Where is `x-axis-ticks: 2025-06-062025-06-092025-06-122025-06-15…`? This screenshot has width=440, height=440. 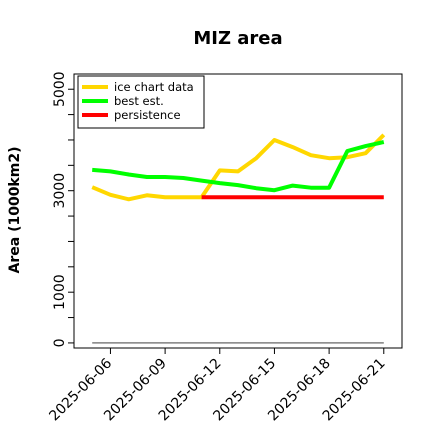
x-axis-ticks: 2025-06-062025-06-092025-06-122025-06-15… is located at coordinates (217, 386).